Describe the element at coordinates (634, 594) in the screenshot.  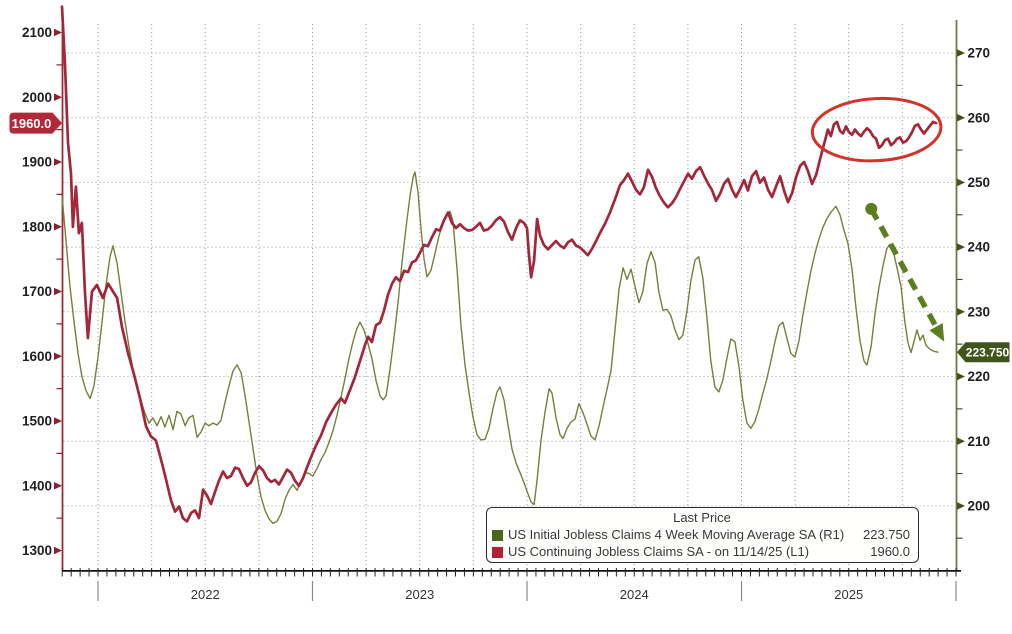
I see `year-label: 2024` at that location.